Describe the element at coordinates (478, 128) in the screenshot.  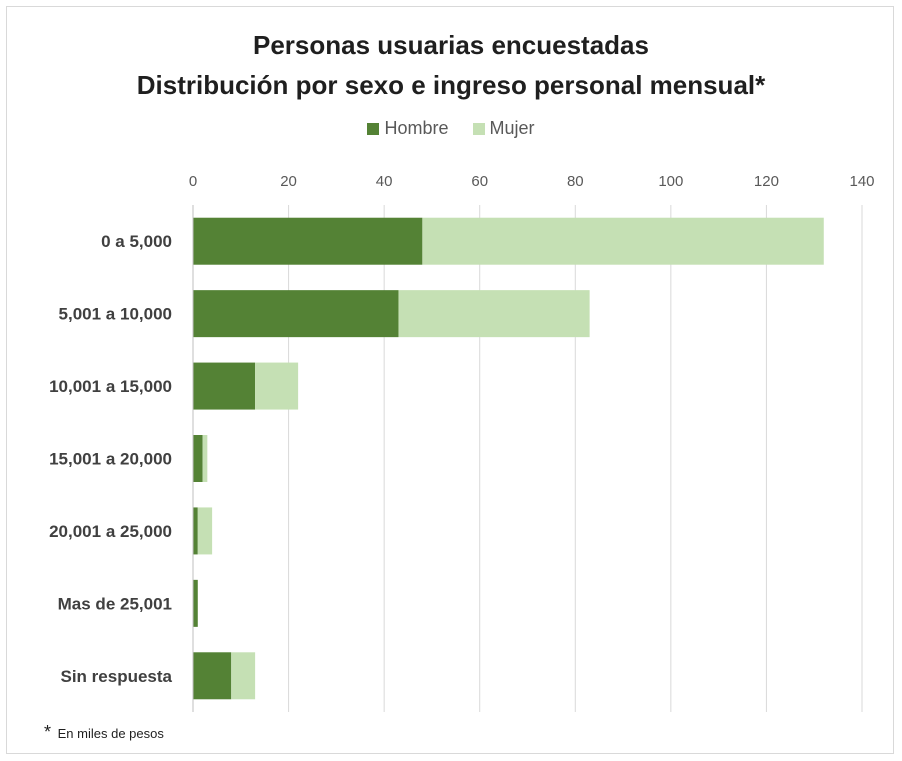
I see `legend-swatch-mujer` at that location.